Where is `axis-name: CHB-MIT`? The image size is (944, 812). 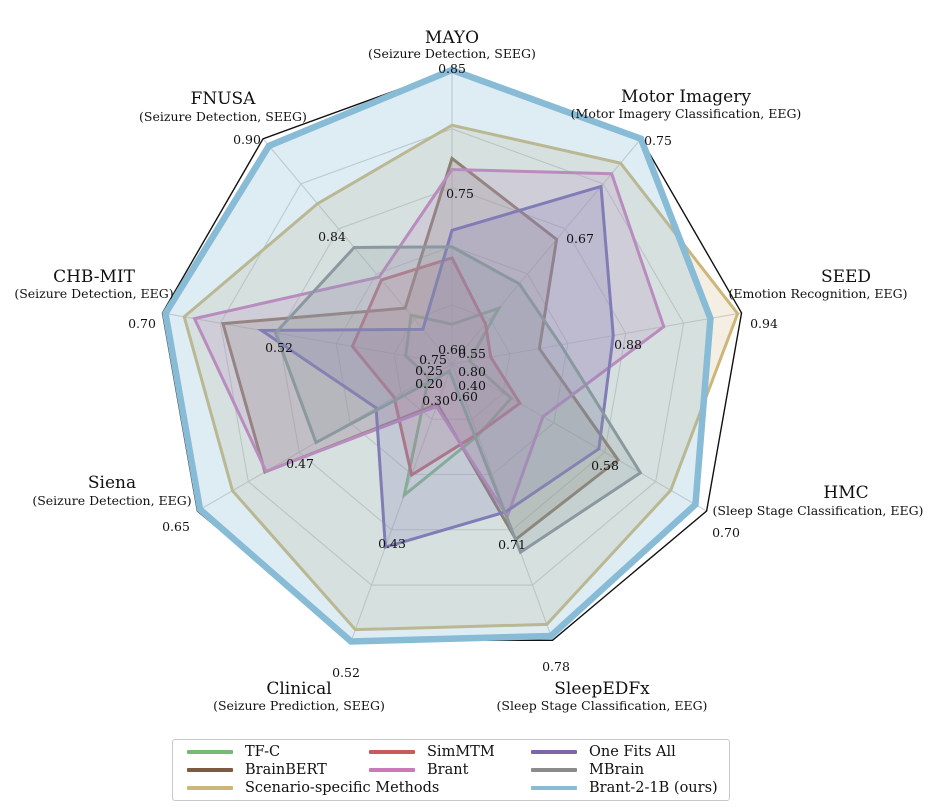
axis-name: CHB-MIT is located at coordinates (94, 277).